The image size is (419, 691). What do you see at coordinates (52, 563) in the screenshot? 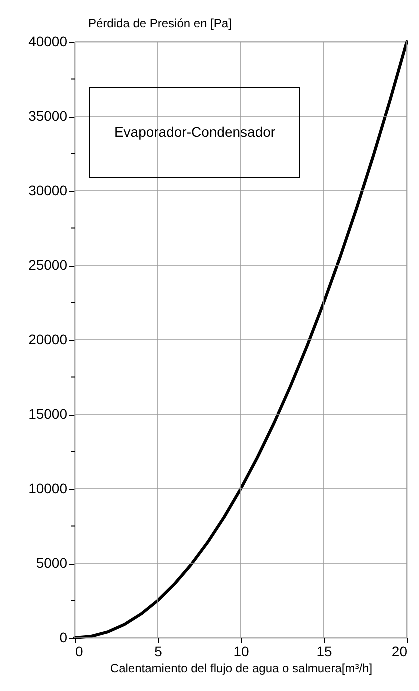
I see `y-tick-label: 5000` at bounding box center [52, 563].